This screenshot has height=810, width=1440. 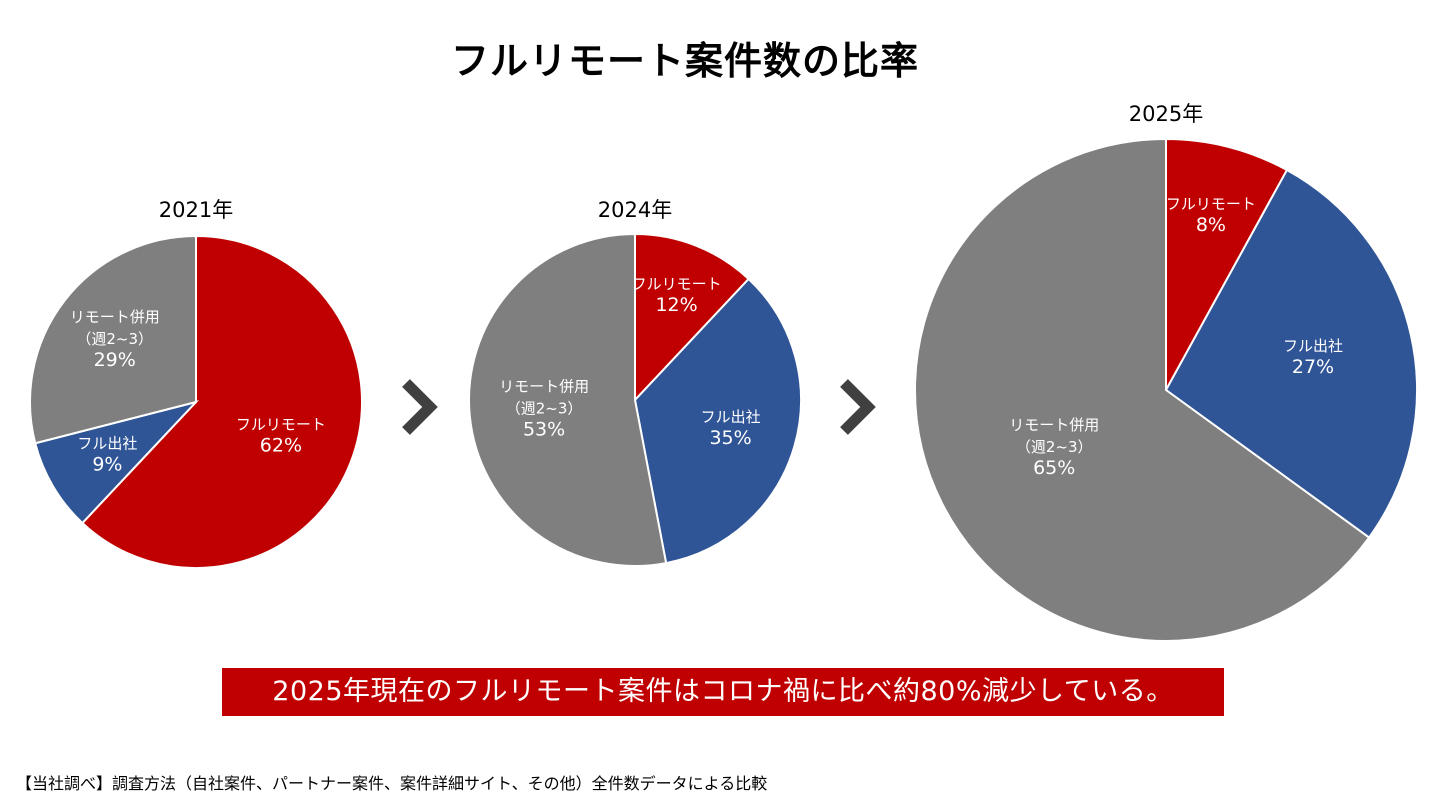 What do you see at coordinates (1211, 225) in the screenshot?
I see `slice-percent: 8%` at bounding box center [1211, 225].